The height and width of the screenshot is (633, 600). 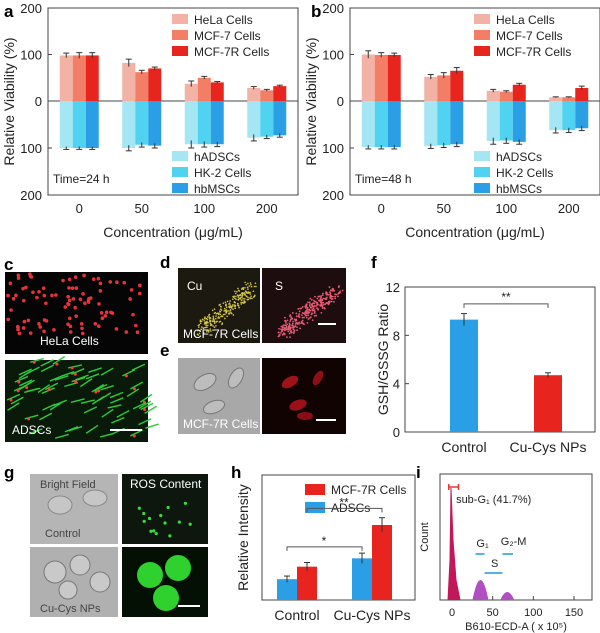 What do you see at coordinates (324, 541) in the screenshot?
I see `significance-label: *` at bounding box center [324, 541].